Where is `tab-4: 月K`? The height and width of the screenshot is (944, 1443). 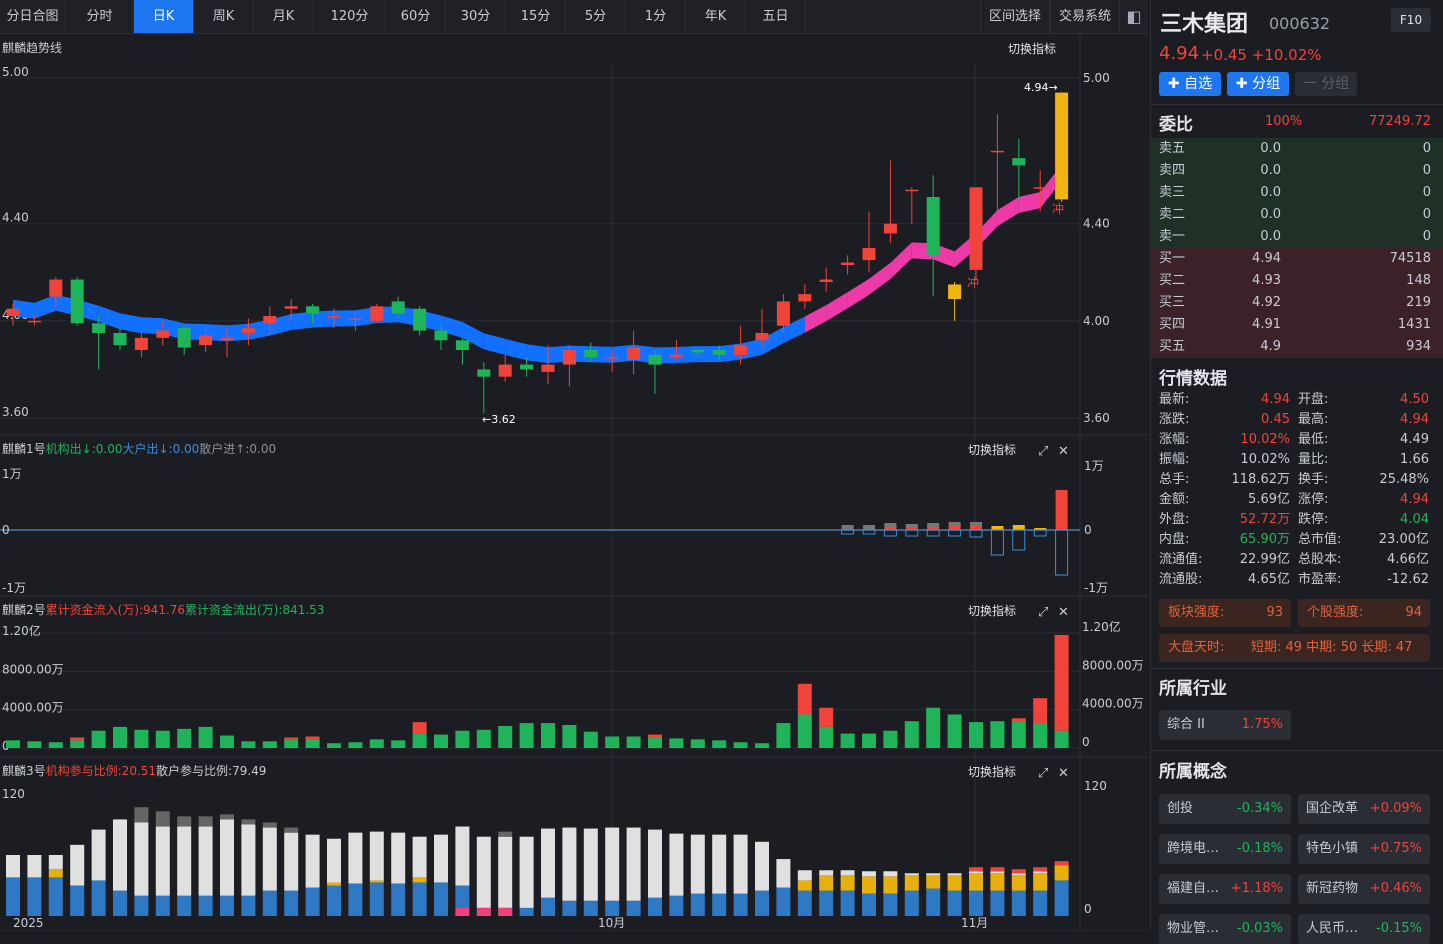
tab-4: 月K is located at coordinates (284, 16).